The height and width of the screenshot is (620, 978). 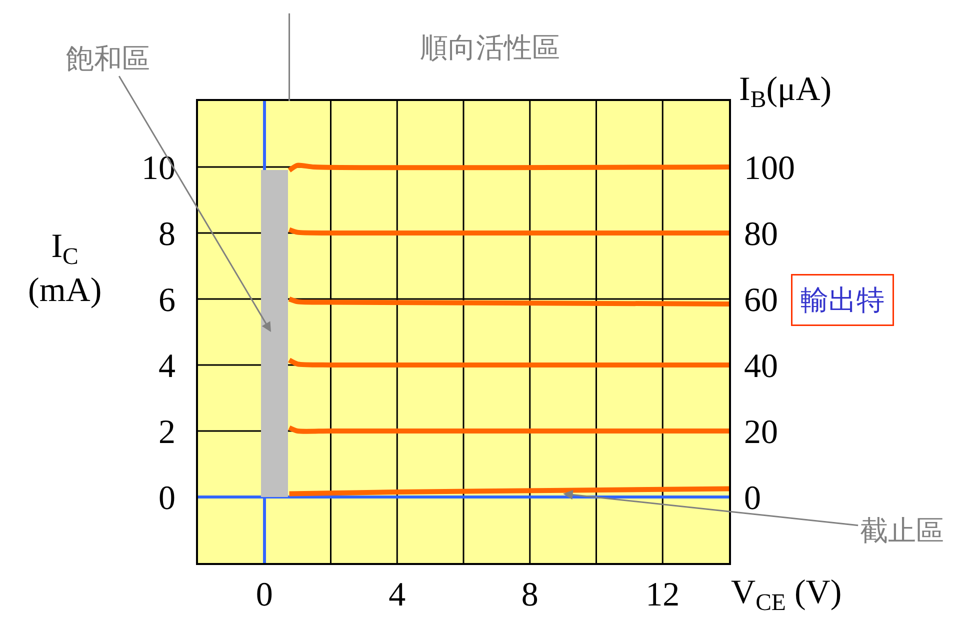 I want to click on x-tick-label: 12, so click(x=663, y=595).